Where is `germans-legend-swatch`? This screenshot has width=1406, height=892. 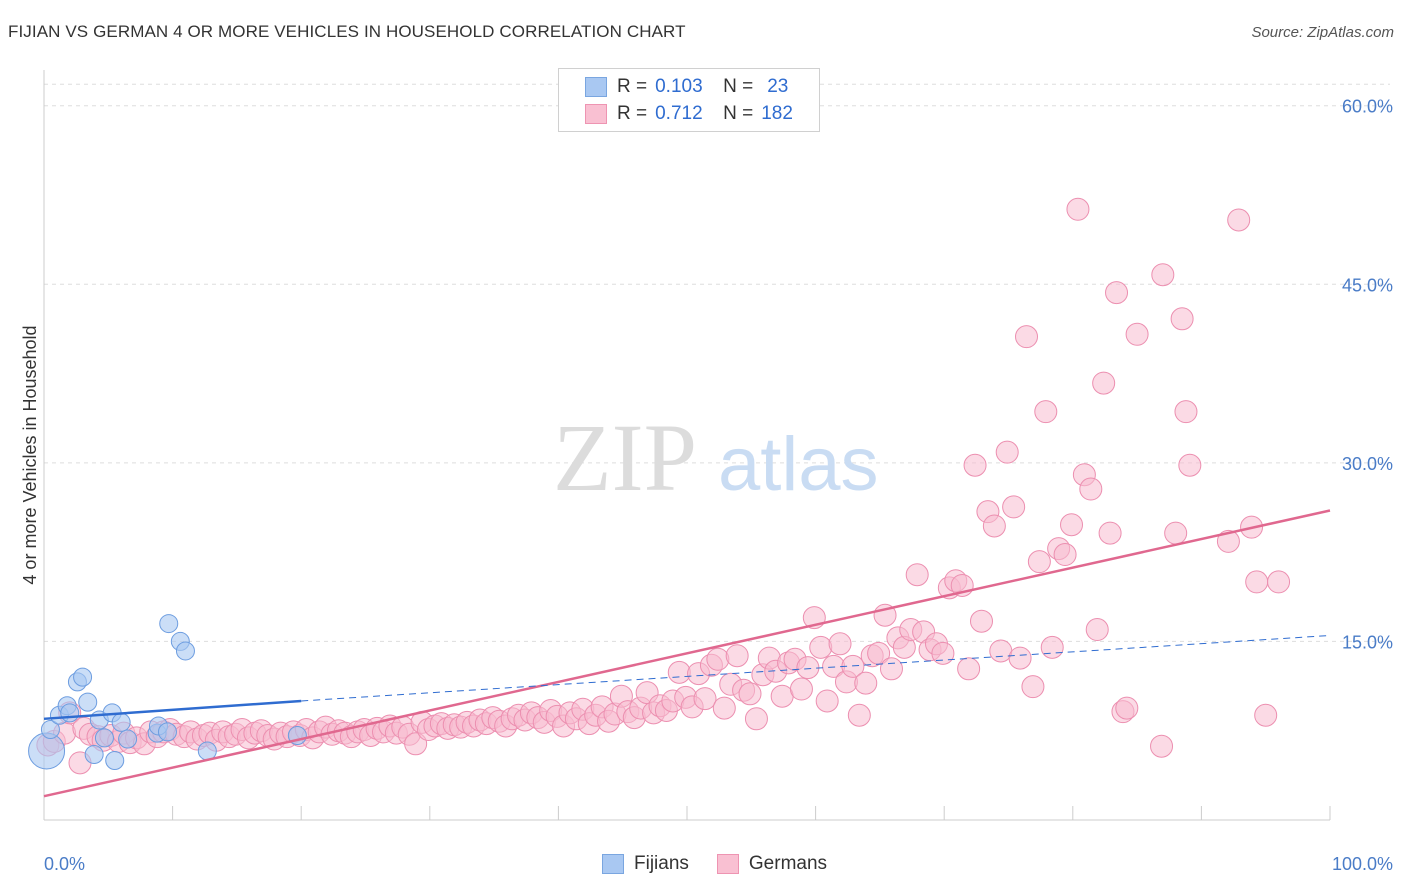 germans-legend-swatch is located at coordinates (727, 864).